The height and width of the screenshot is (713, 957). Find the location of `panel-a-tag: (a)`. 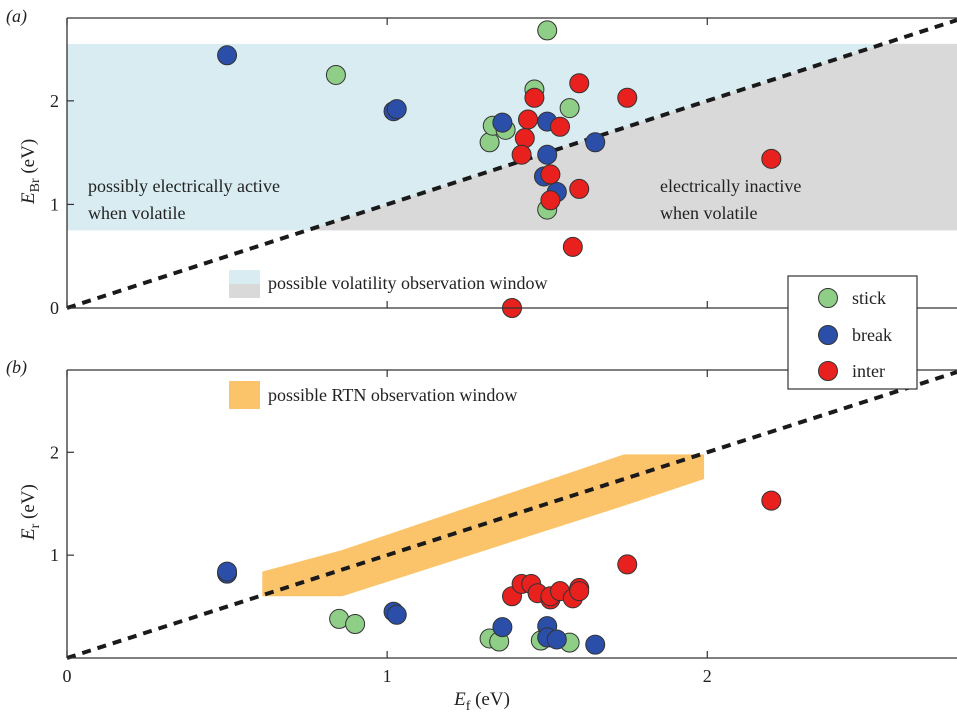

panel-a-tag: (a) is located at coordinates (16, 16).